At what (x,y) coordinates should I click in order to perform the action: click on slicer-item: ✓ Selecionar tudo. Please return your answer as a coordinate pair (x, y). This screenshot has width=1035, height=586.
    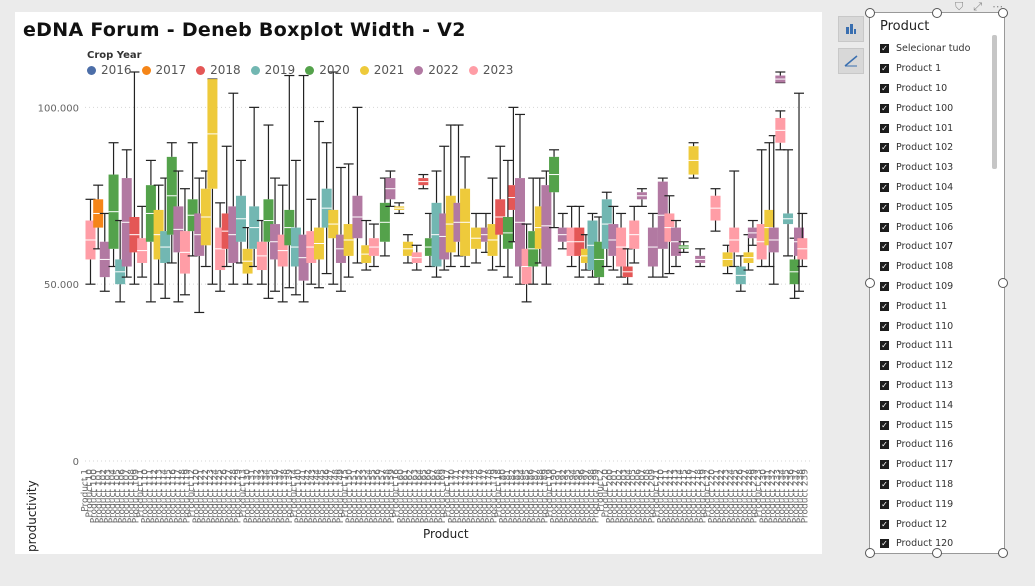
    Looking at the image, I should click on (939, 49).